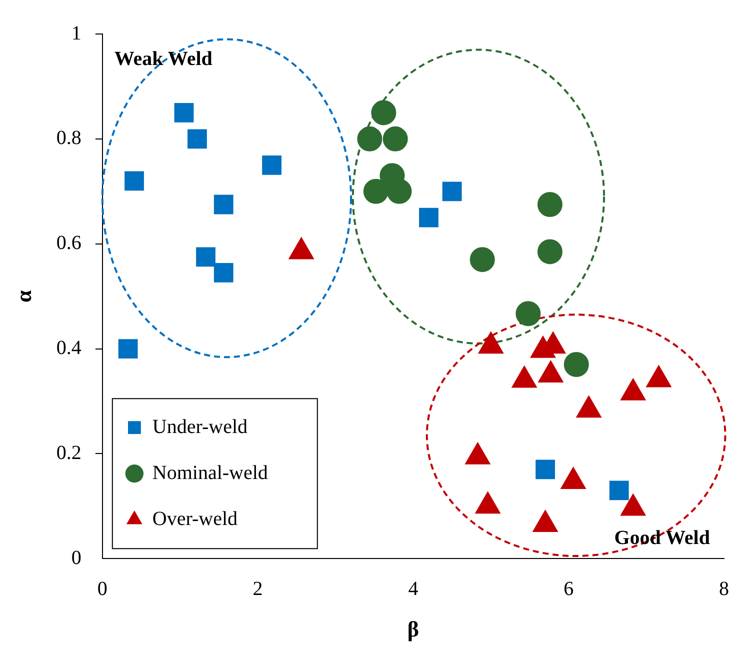  Describe the element at coordinates (23, 295) in the screenshot. I see `y-axis-title: α` at that location.